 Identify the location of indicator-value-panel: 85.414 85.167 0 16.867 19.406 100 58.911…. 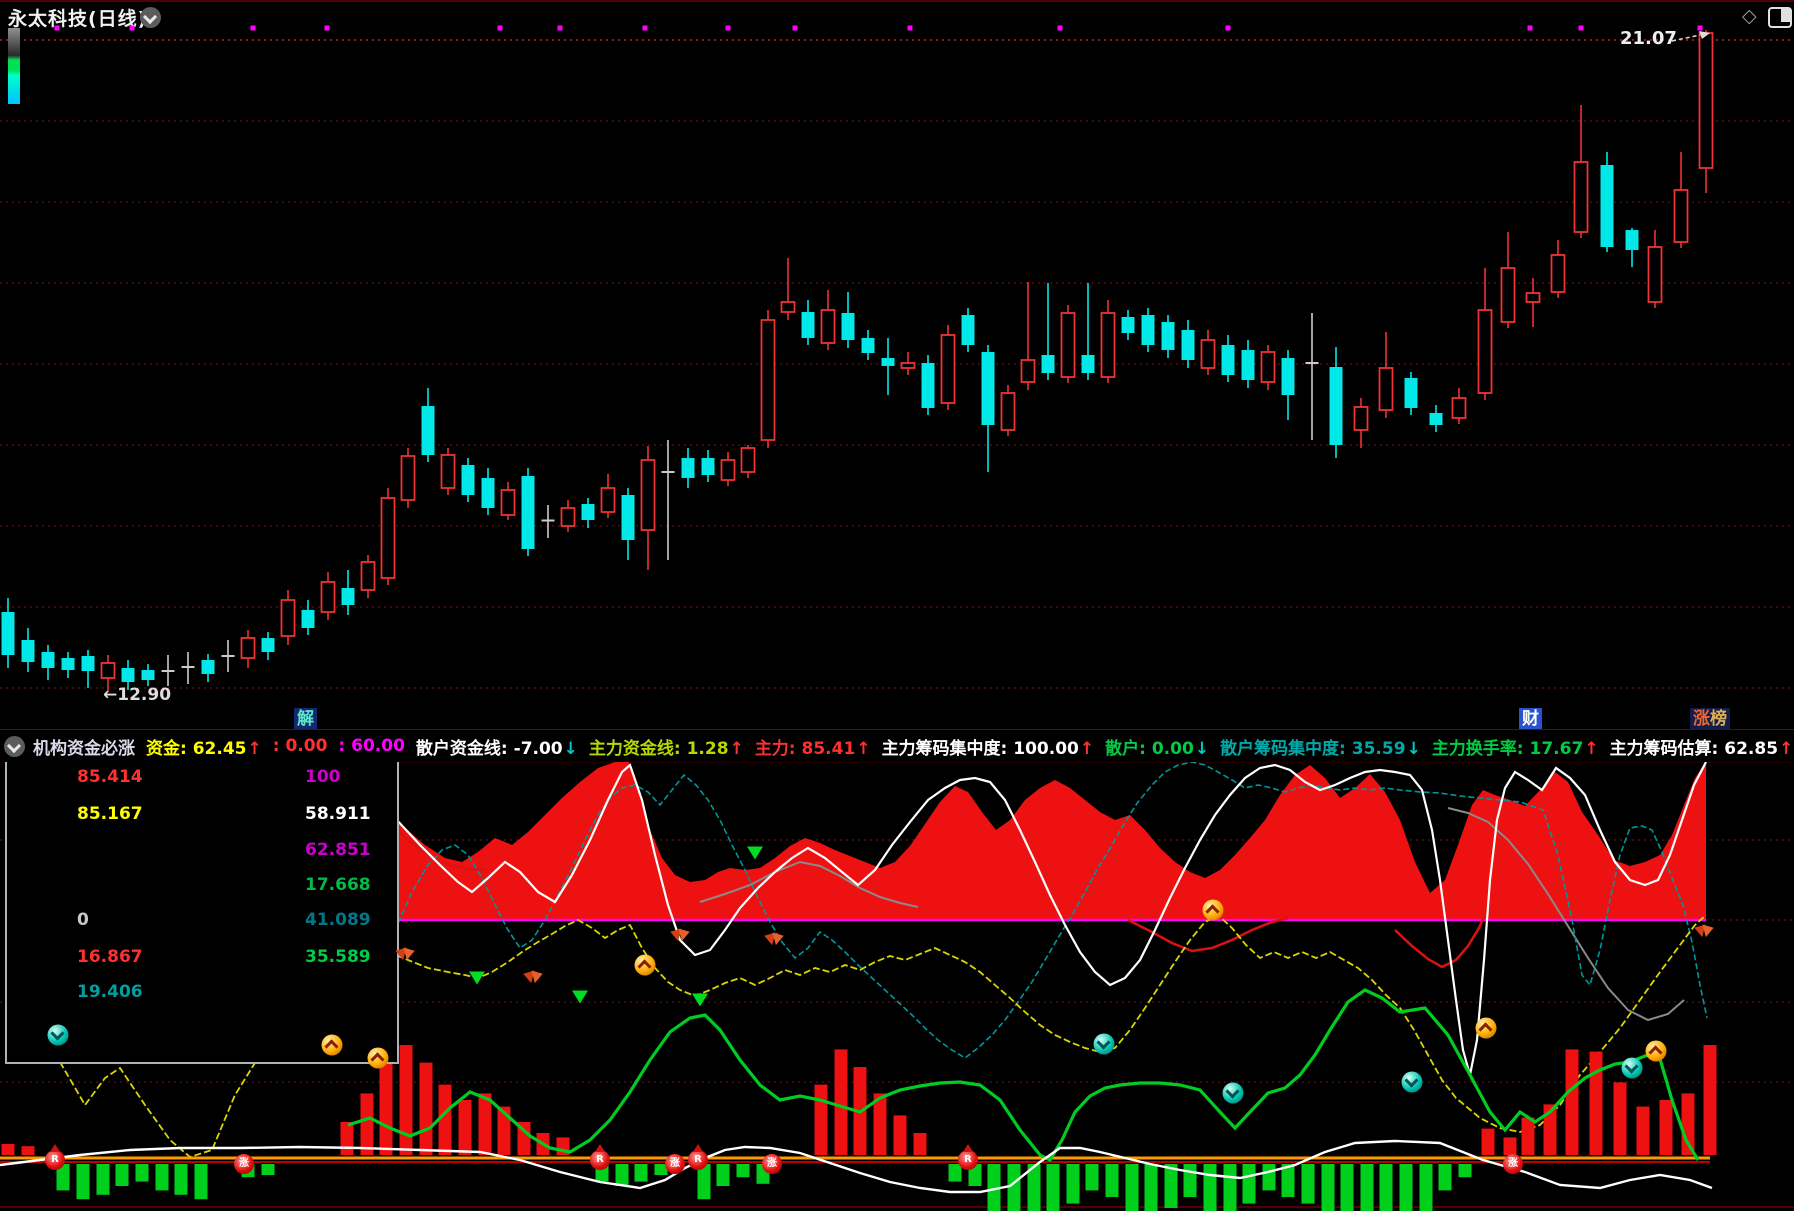
(202, 910).